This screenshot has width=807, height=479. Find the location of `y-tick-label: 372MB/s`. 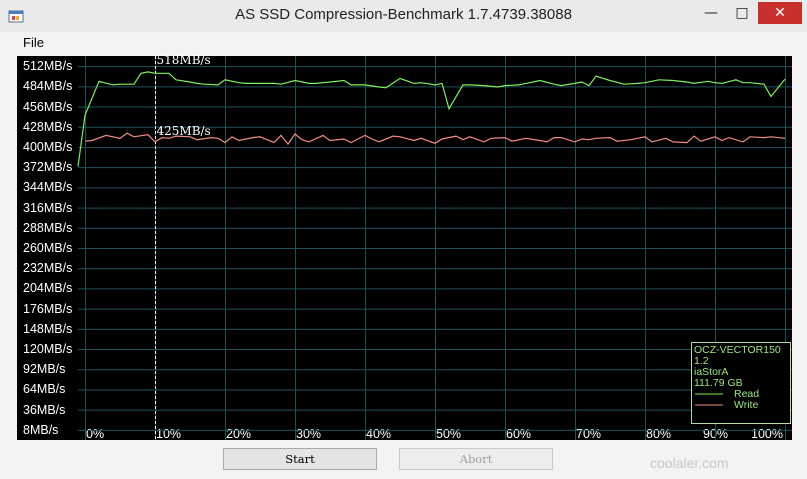

y-tick-label: 372MB/s is located at coordinates (48, 167).